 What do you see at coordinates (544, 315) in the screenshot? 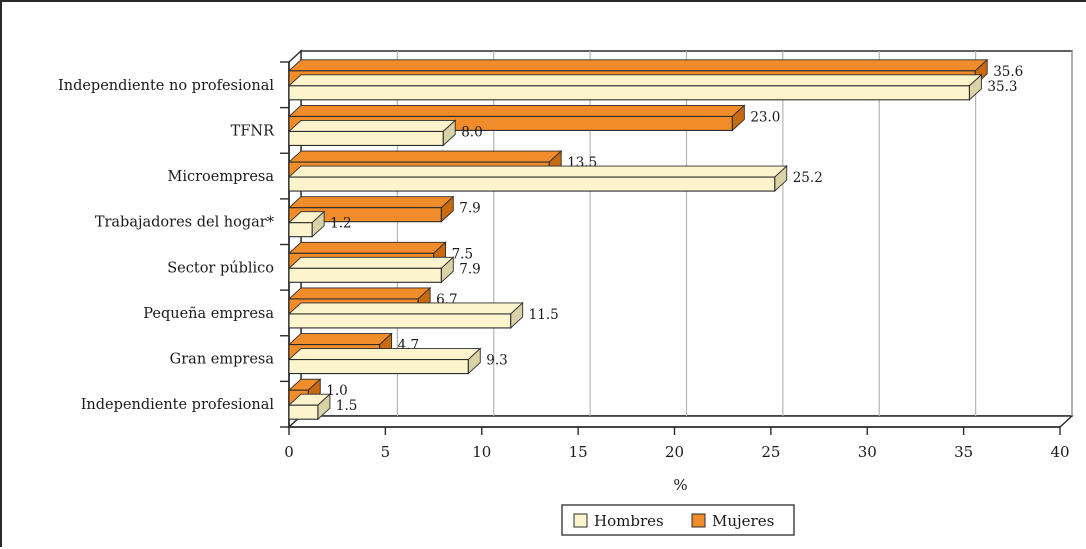
I see `bar-hombres-value-label: 11.5` at bounding box center [544, 315].